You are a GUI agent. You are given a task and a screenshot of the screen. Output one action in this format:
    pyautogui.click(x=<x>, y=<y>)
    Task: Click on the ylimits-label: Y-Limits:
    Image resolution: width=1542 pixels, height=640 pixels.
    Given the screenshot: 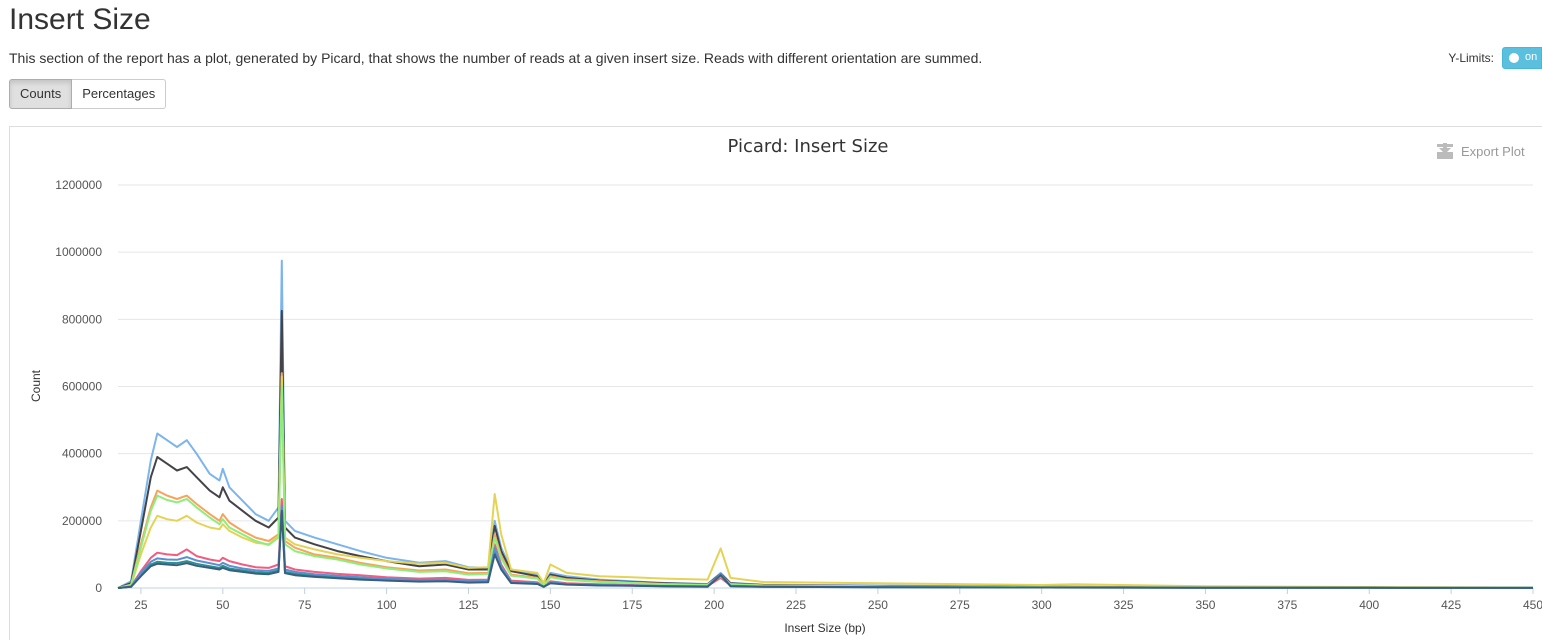 What is the action you would take?
    pyautogui.click(x=1471, y=58)
    